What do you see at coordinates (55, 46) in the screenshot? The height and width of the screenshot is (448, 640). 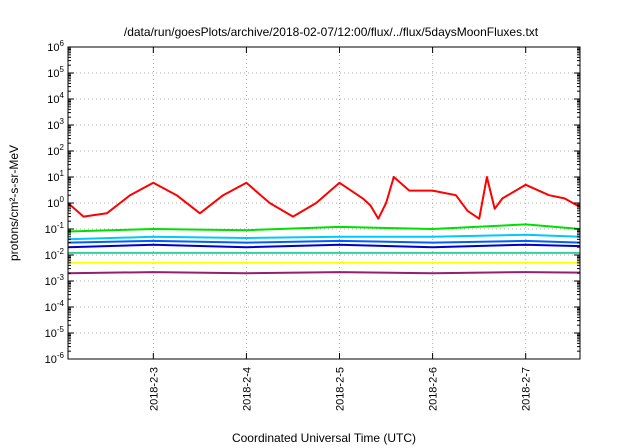 I see `y-tick-label: 10⁶` at bounding box center [55, 46].